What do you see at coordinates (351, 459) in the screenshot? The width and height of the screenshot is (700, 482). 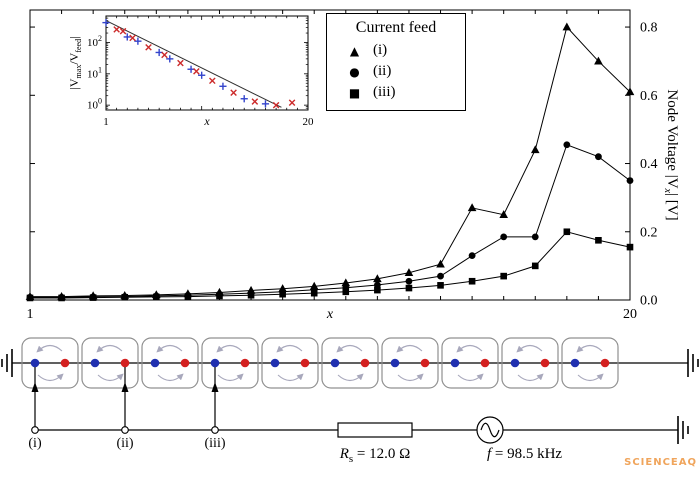 I see `resistor-symbol-sub: s` at bounding box center [351, 459].